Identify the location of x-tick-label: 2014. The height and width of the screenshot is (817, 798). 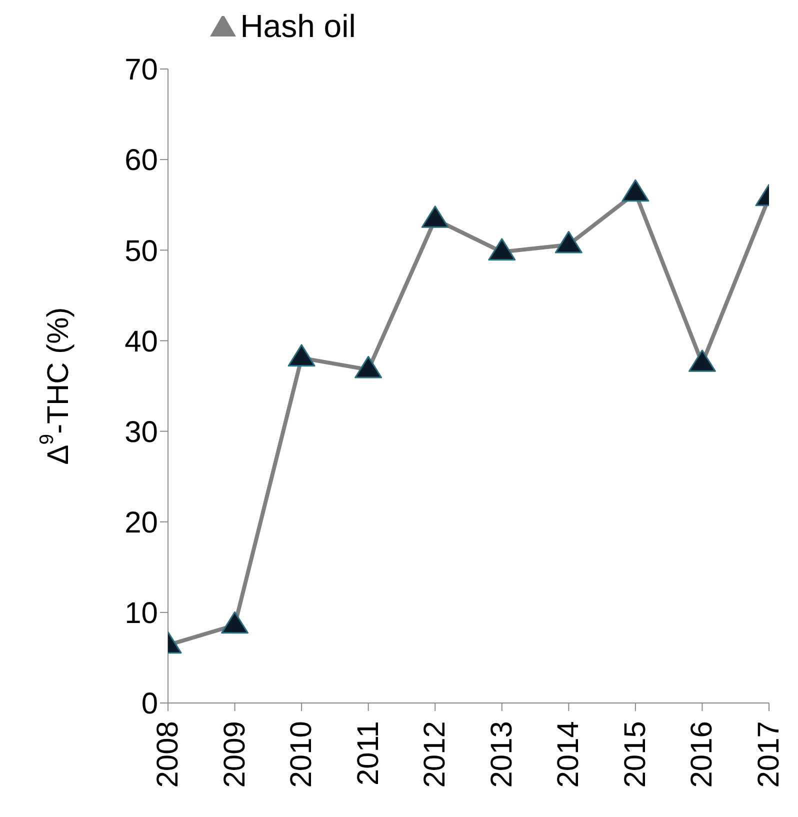
(569, 754).